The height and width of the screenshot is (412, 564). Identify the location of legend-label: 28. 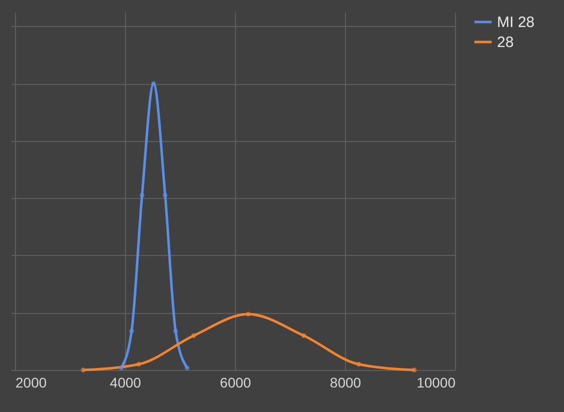
(505, 42).